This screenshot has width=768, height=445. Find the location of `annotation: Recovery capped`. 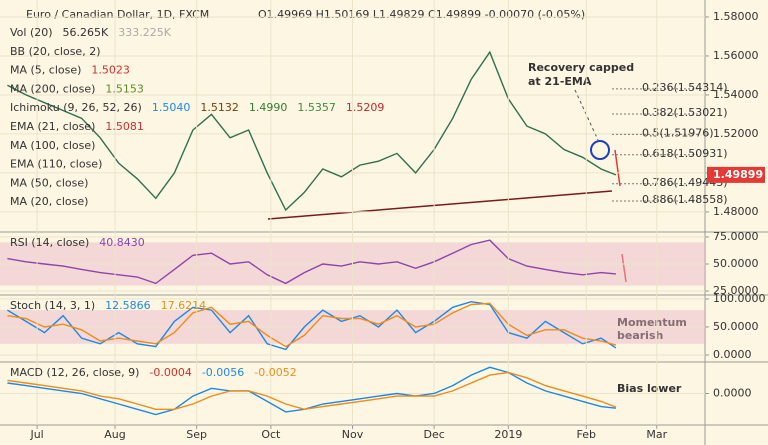

annotation: Recovery capped is located at coordinates (581, 67).